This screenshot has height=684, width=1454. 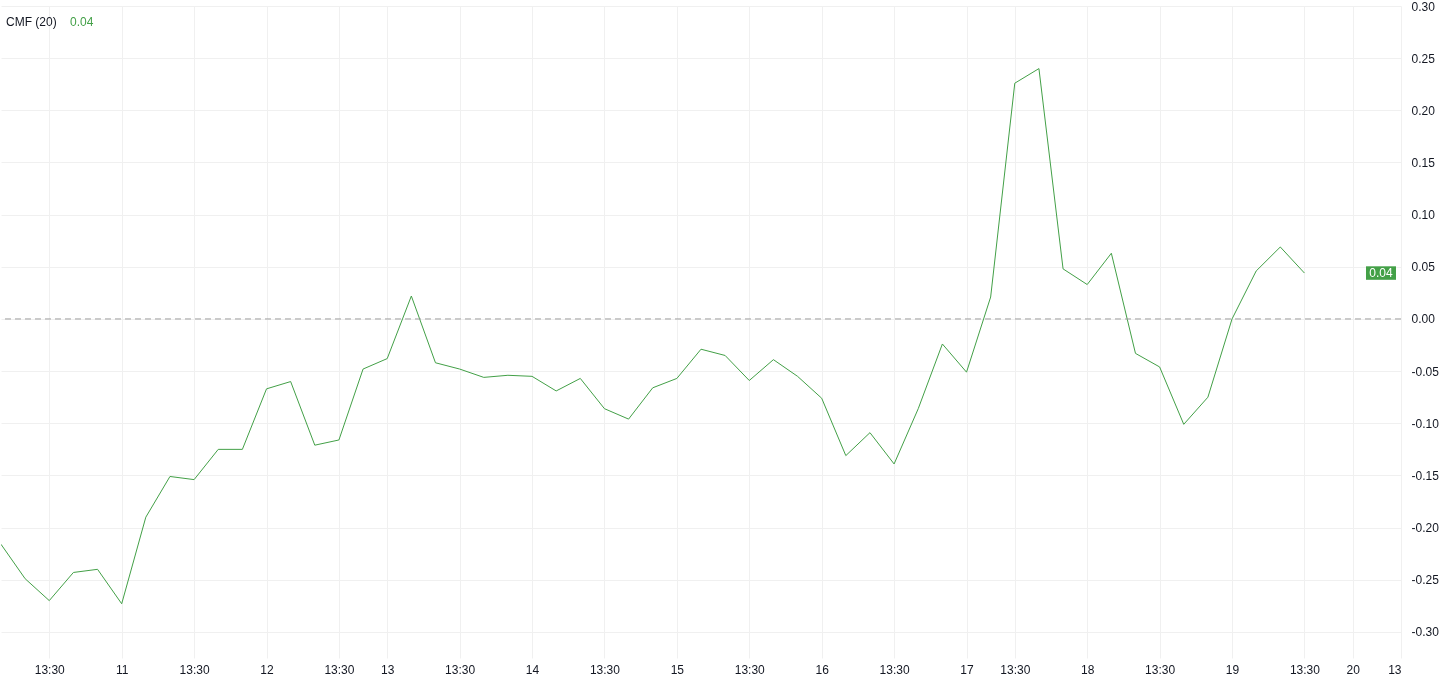 I want to click on x-tick-label: 12, so click(x=267, y=669).